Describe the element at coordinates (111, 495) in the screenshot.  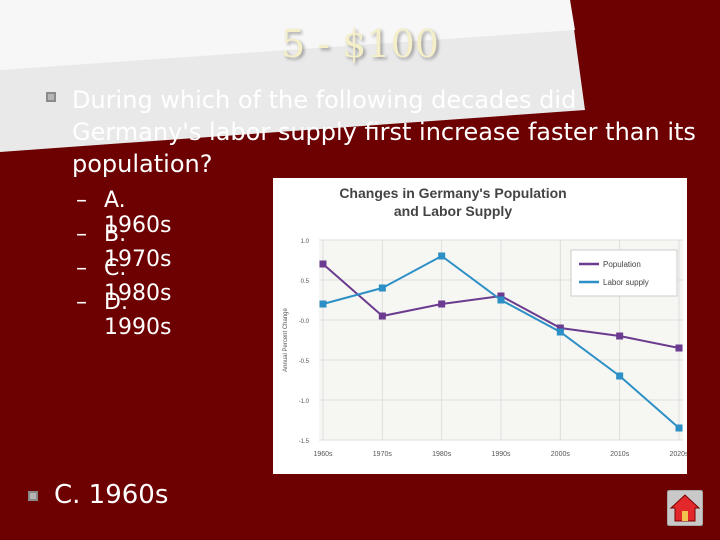
I see `answer-text: C. 1960s` at that location.